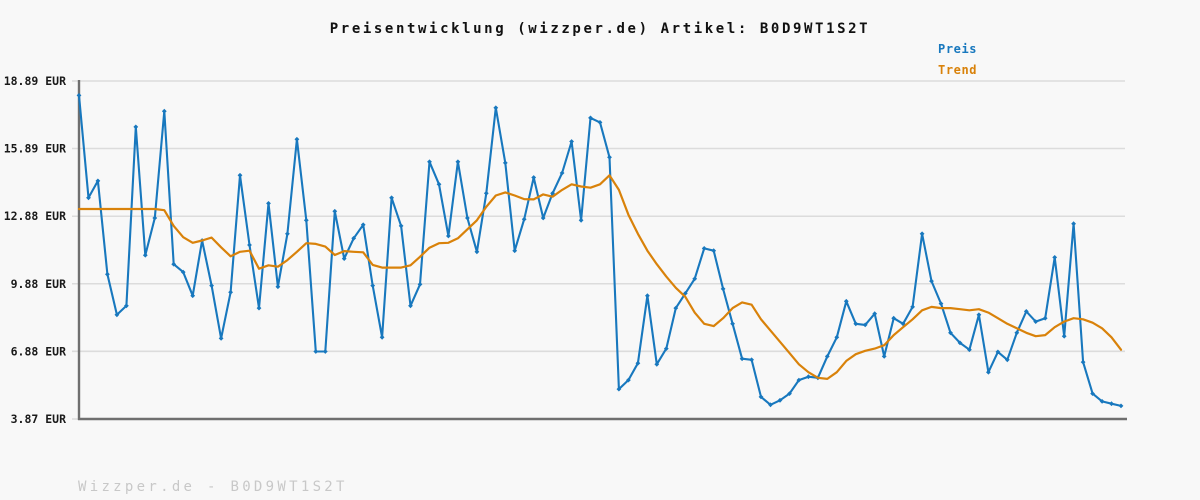  Describe the element at coordinates (35, 149) in the screenshot. I see `y-tick-label: 15.89 EUR` at that location.